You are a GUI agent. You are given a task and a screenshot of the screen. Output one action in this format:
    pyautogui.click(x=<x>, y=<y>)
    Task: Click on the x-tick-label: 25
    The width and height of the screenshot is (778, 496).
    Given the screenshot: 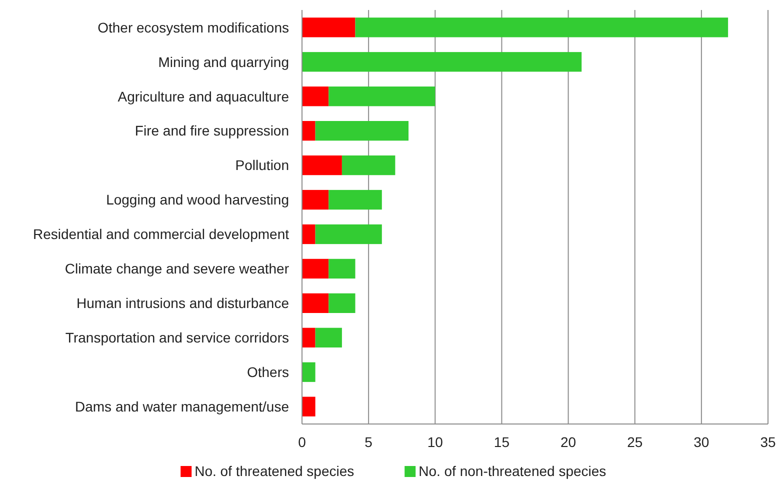 What is the action you would take?
    pyautogui.click(x=635, y=442)
    